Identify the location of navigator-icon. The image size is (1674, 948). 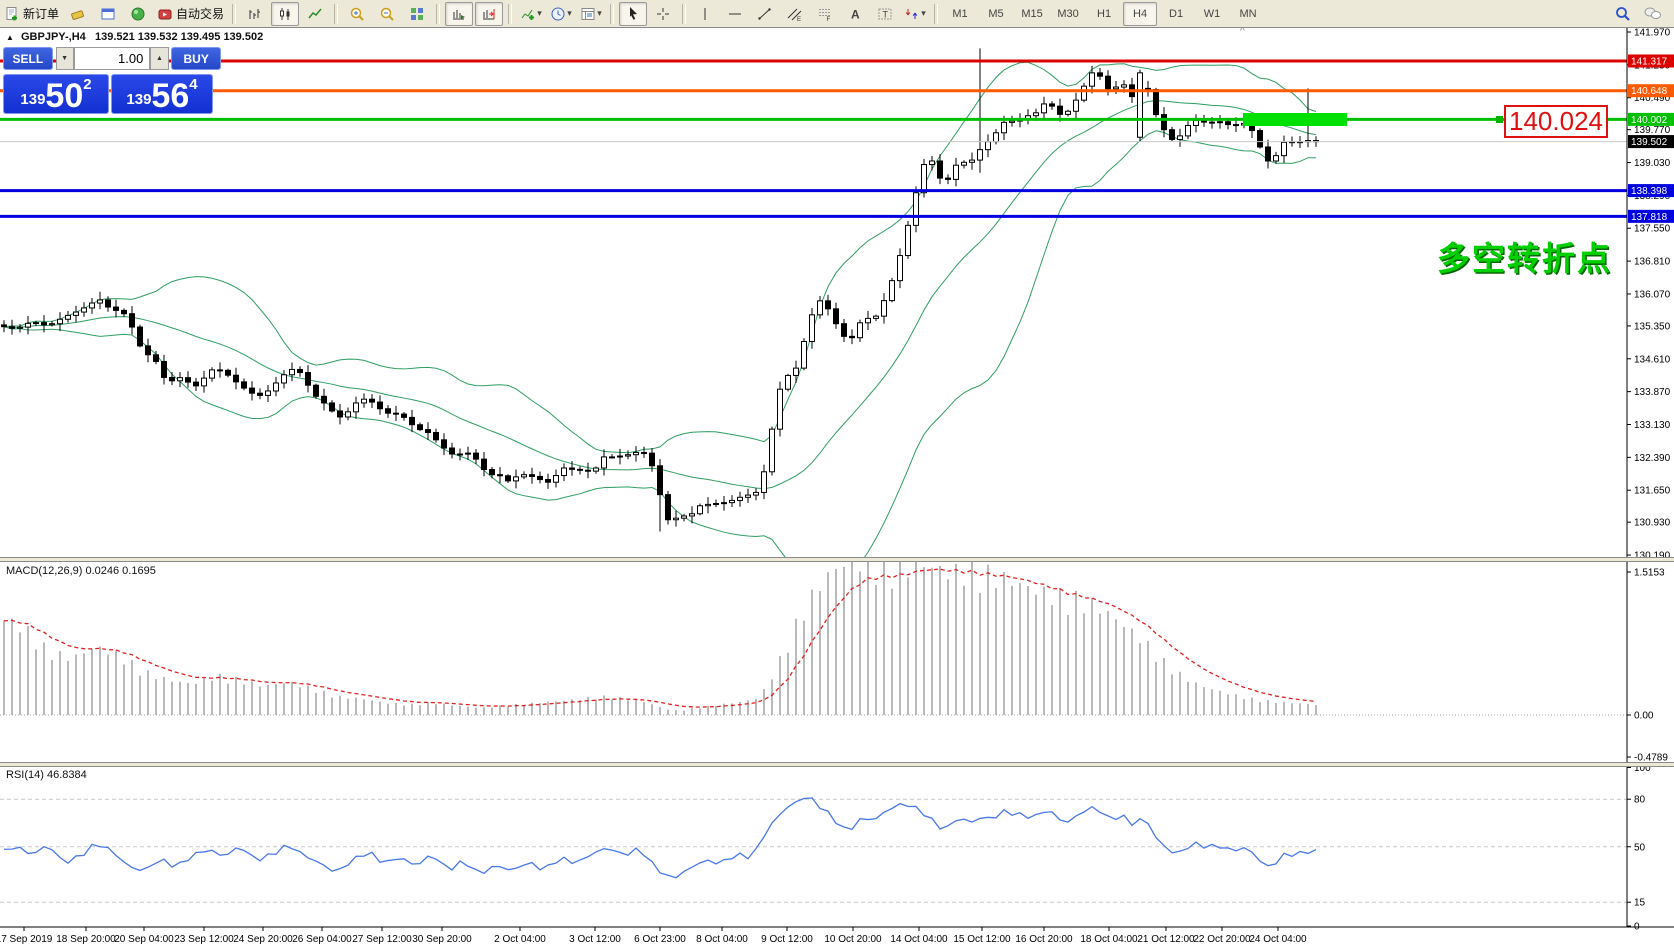
(138, 14).